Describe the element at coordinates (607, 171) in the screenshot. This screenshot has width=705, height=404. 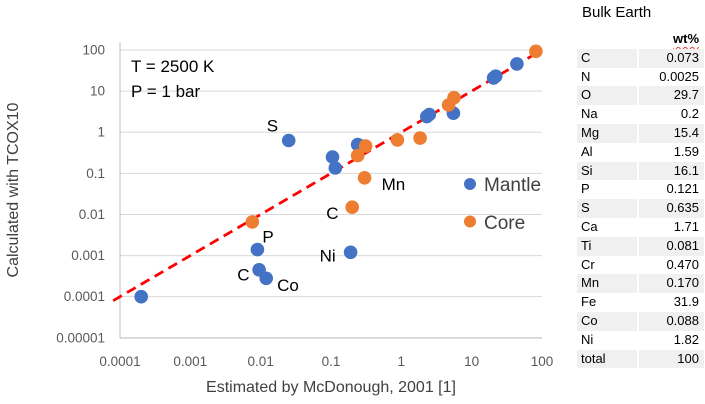
I see `row-element-label: Si` at that location.